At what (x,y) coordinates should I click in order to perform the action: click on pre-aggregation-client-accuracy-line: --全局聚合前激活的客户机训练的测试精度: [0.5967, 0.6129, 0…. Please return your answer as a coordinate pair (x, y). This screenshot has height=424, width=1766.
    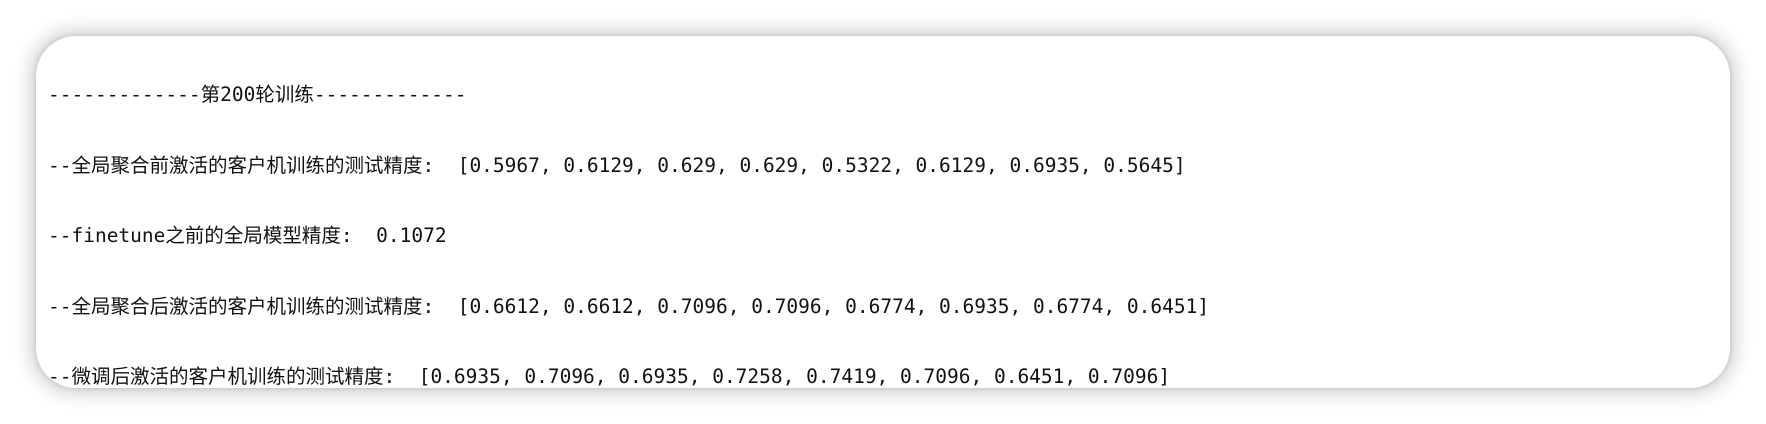
    Looking at the image, I should click on (617, 165).